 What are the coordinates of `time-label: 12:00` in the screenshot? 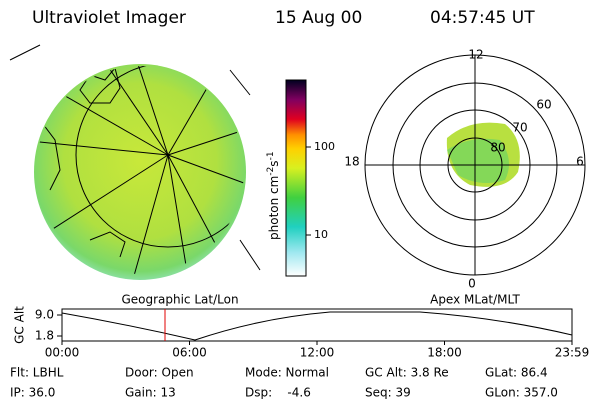 It's located at (317, 353).